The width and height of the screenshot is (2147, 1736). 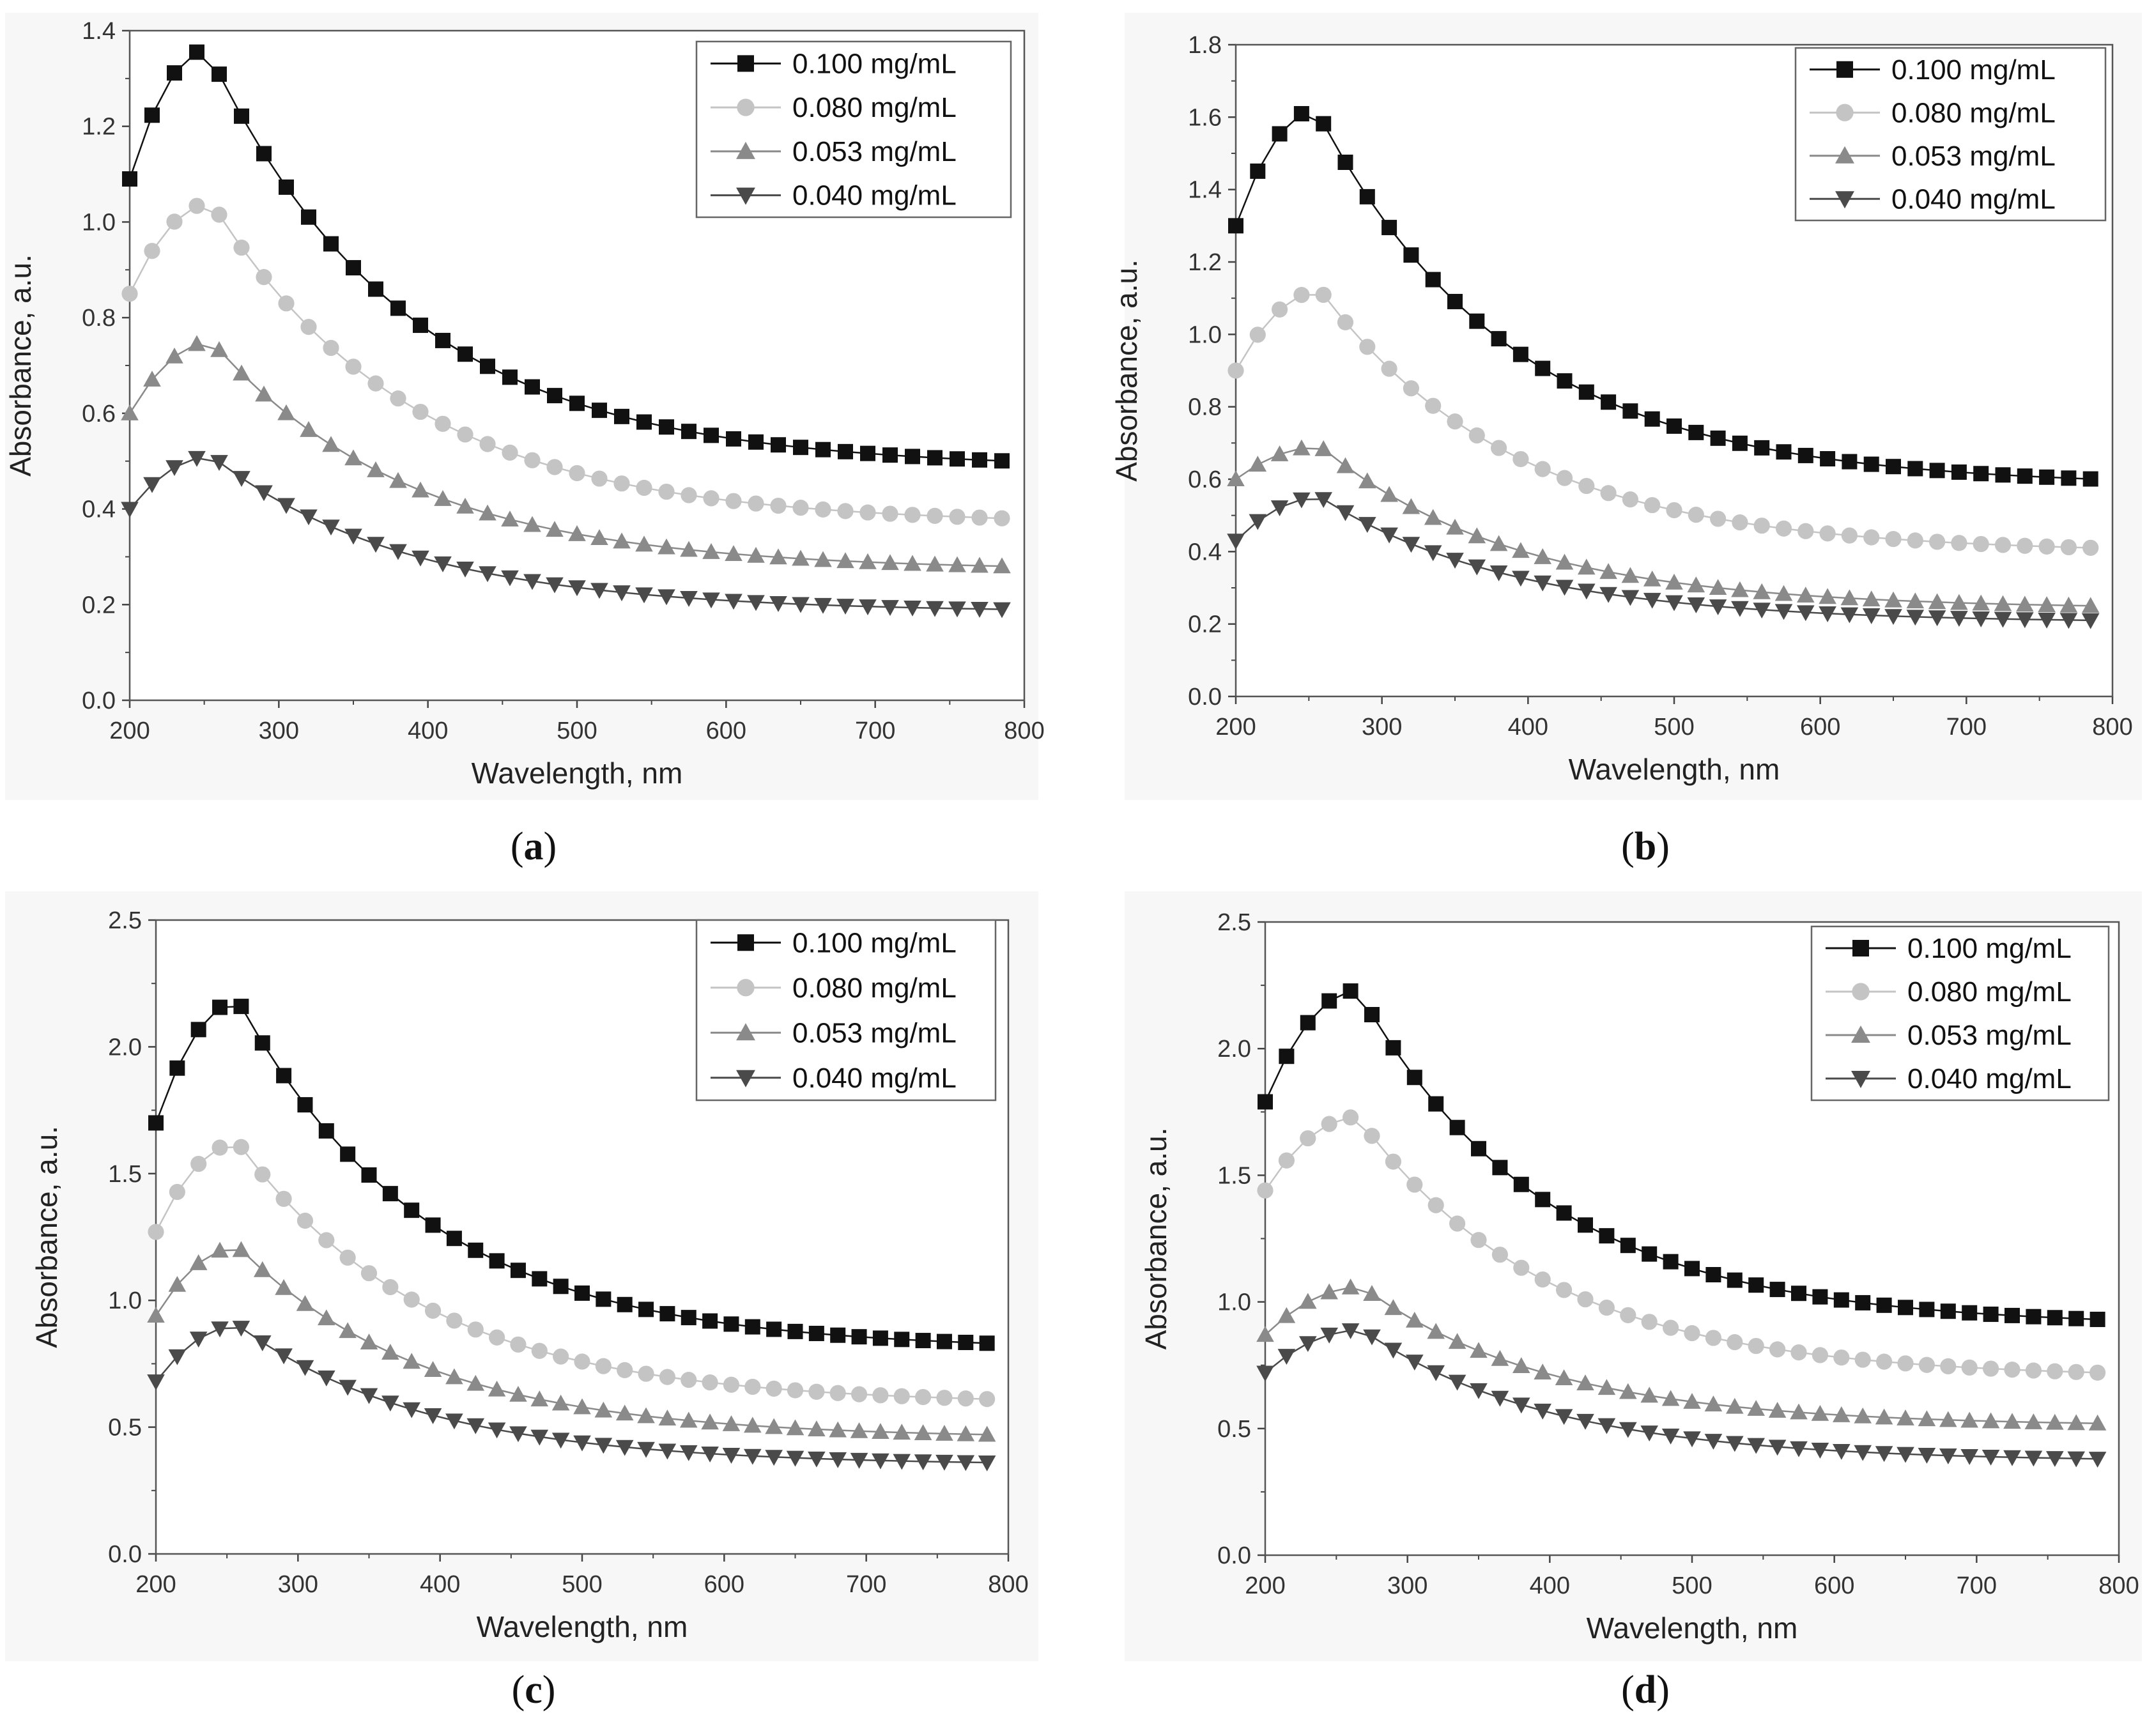 What do you see at coordinates (745, 63) in the screenshot?
I see `legend-marker` at bounding box center [745, 63].